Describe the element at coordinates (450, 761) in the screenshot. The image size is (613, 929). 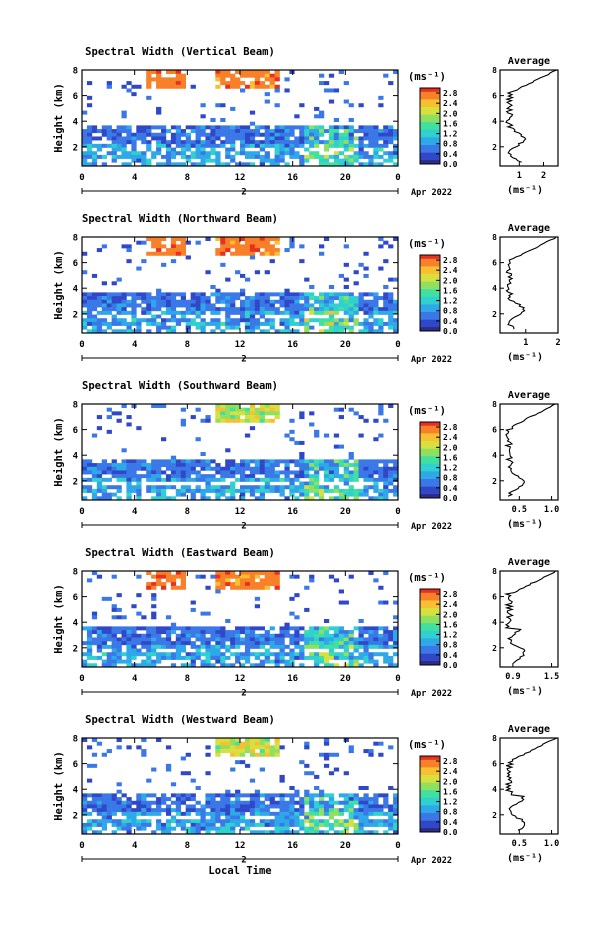
I see `colorbar-tick-label: 2.8` at that location.